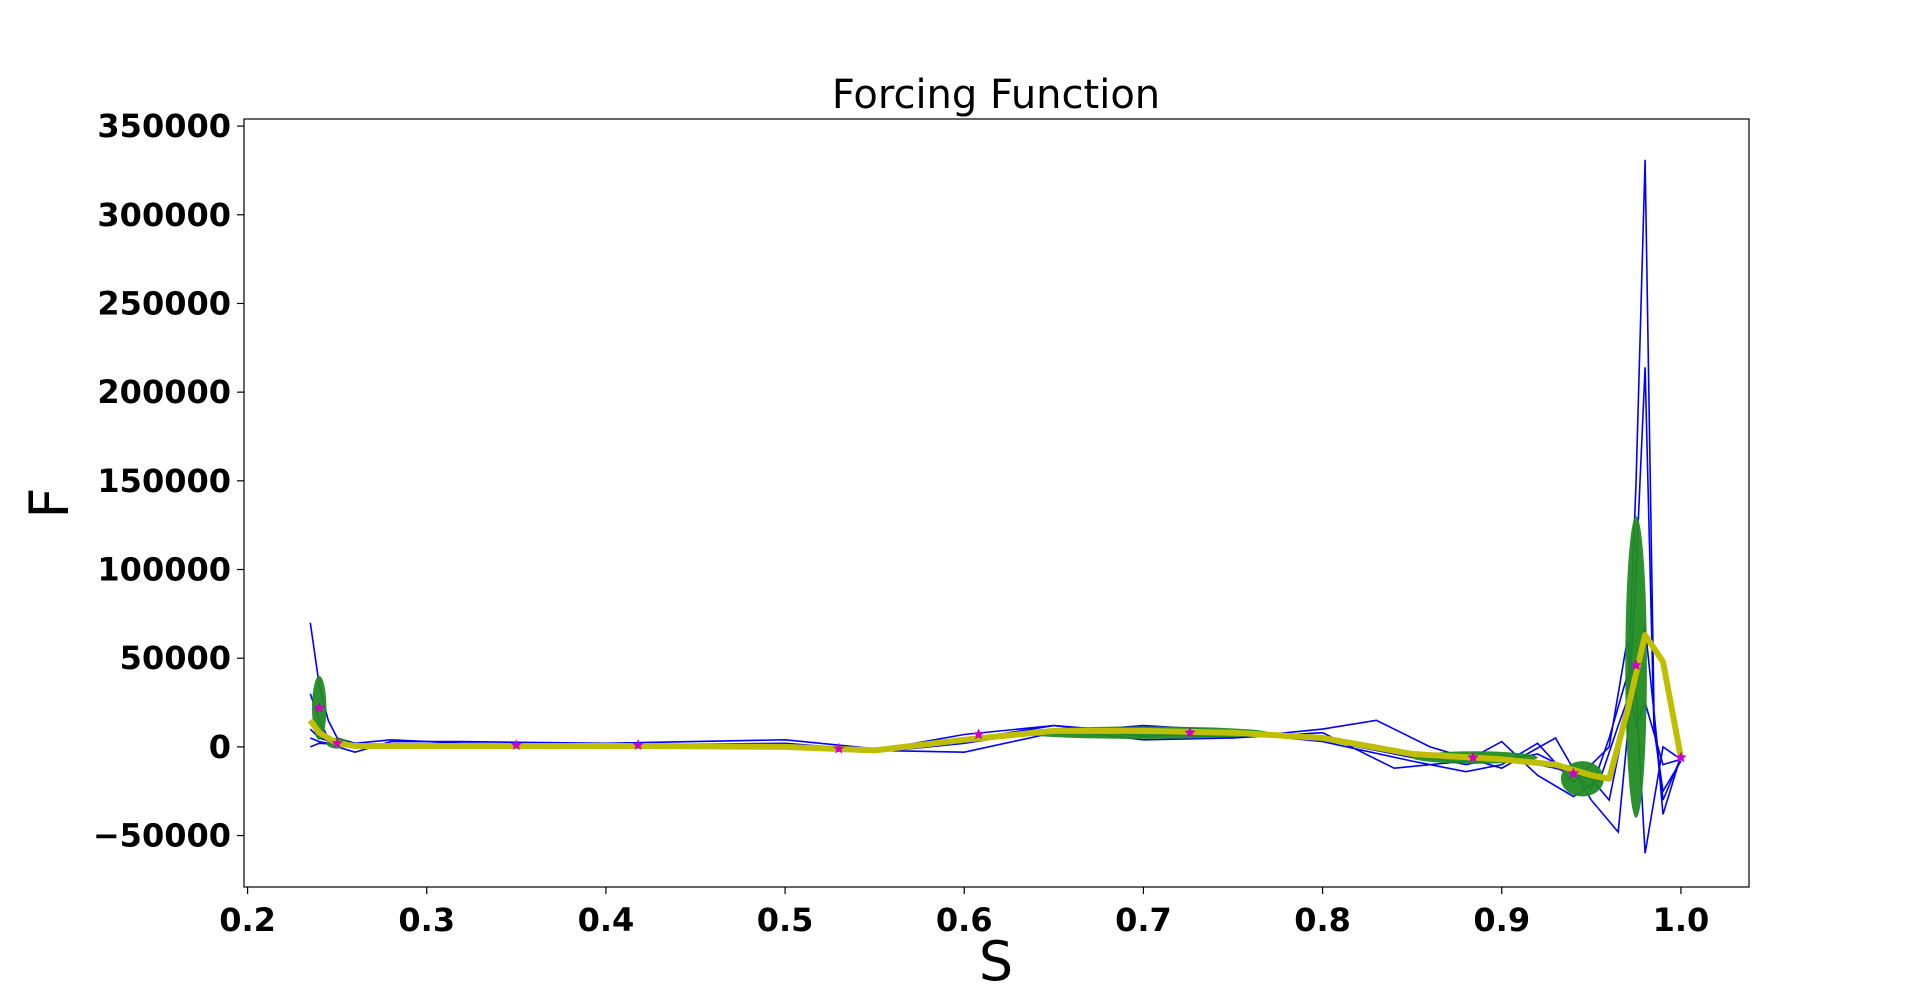 Image resolution: width=1920 pixels, height=986 pixels. Describe the element at coordinates (1681, 920) in the screenshot. I see `x-tick-label-9: 1.0` at that location.